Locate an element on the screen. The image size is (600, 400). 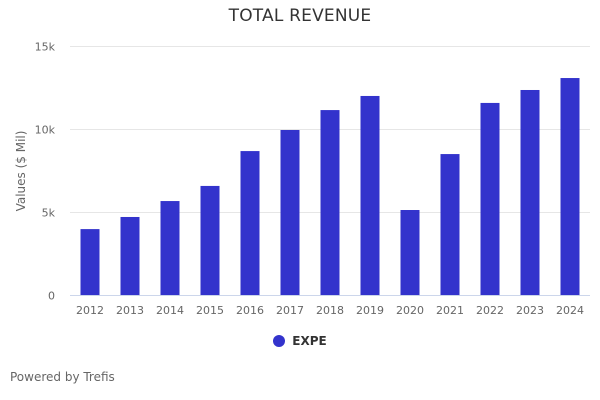
bar-2013 is located at coordinates (130, 255).